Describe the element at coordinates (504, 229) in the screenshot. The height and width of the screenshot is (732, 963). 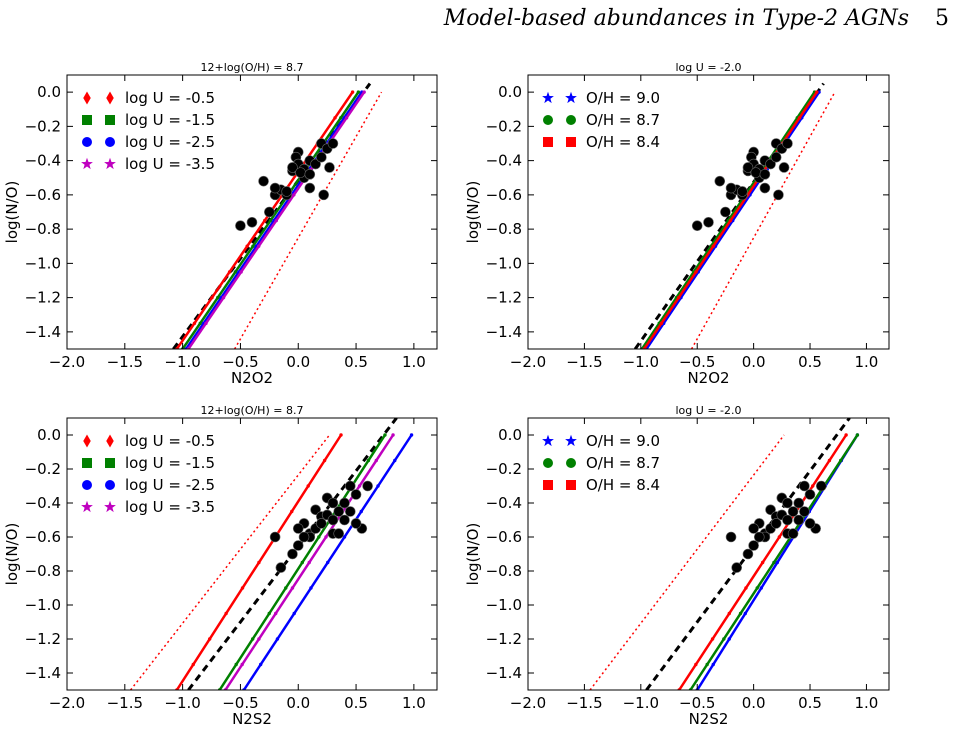
I see `y-tick-label: −0.8` at that location.